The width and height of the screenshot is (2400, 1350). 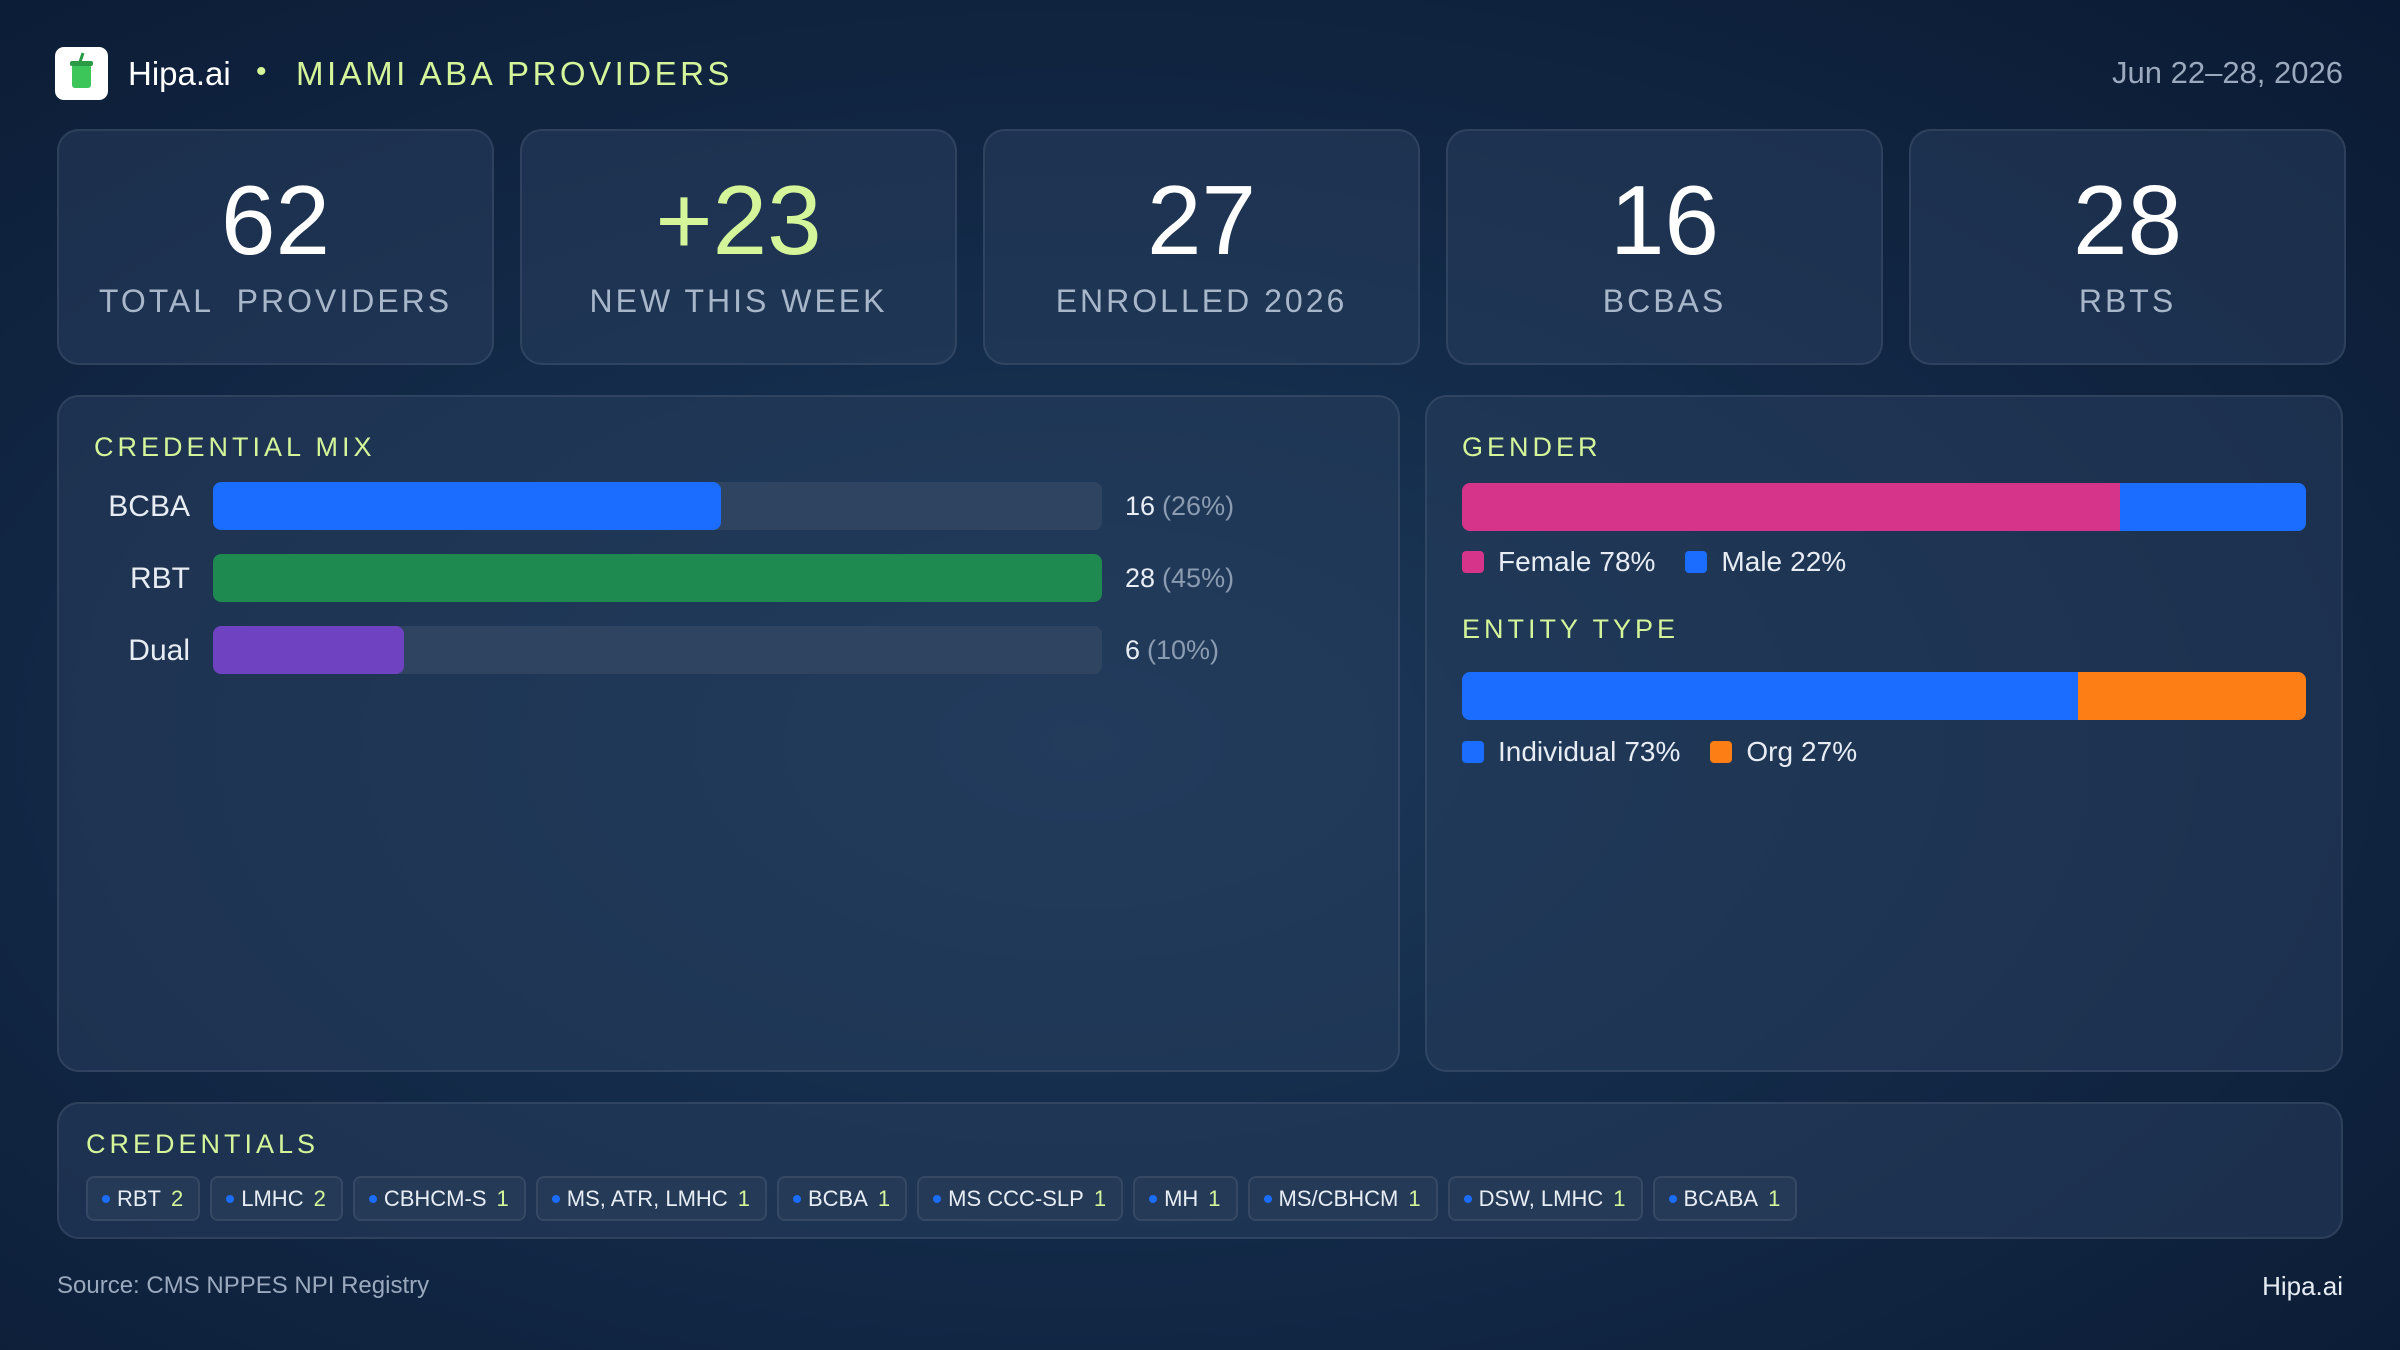 I want to click on kpi-value: 62, so click(x=275, y=220).